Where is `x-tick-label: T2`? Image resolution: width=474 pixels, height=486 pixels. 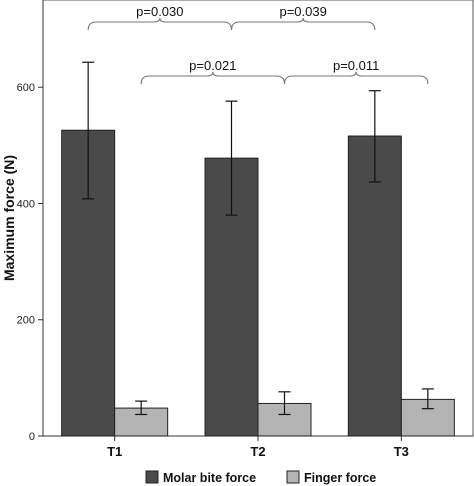 x-tick-label: T2 is located at coordinates (257, 451).